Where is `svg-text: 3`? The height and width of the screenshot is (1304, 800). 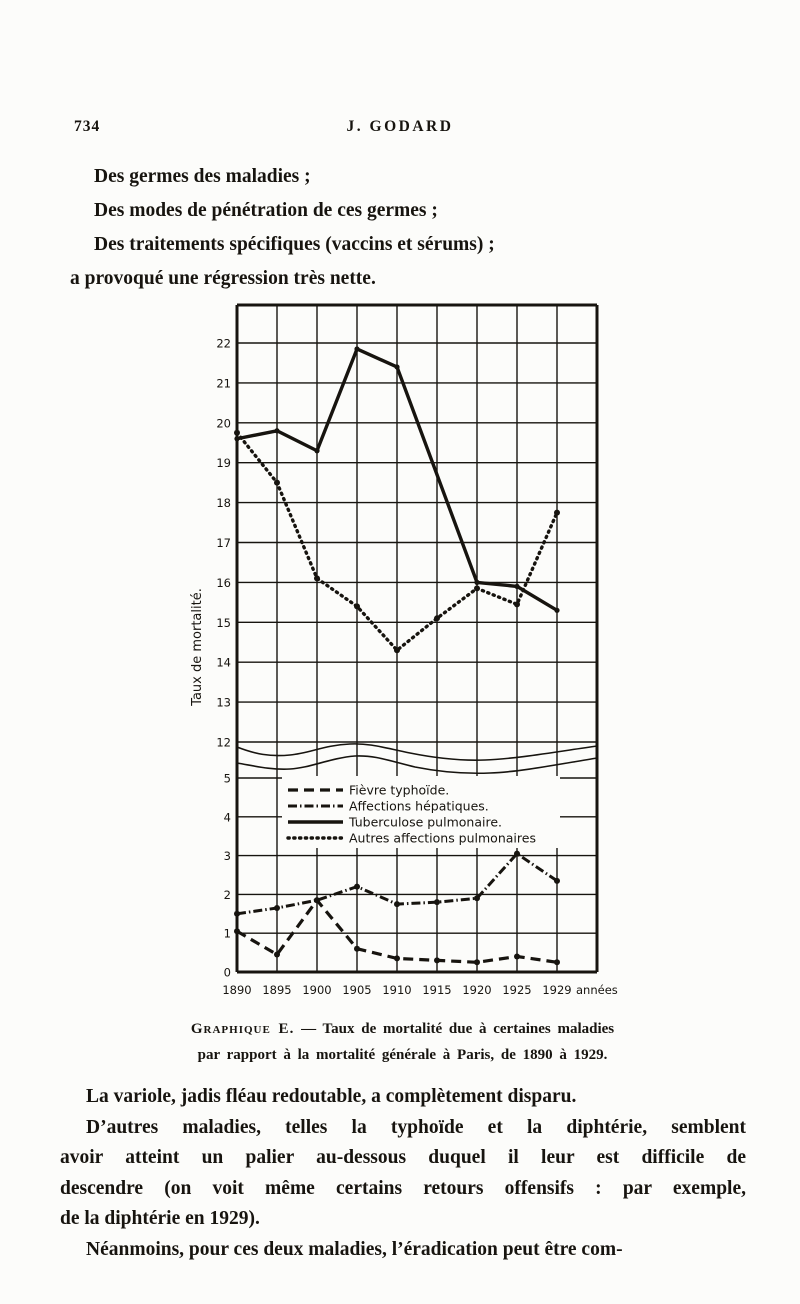 svg-text: 3 is located at coordinates (227, 856).